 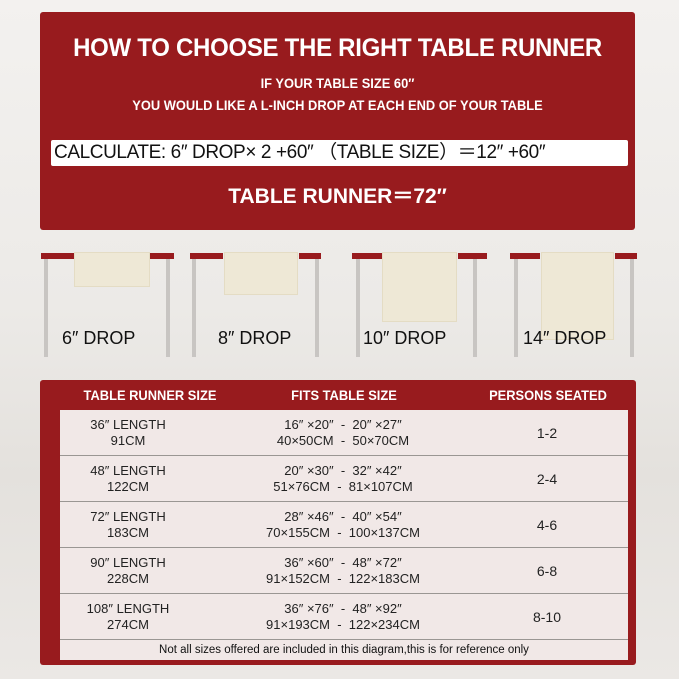 What do you see at coordinates (128, 532) in the screenshot?
I see `runner-length-cm: 183CM` at bounding box center [128, 532].